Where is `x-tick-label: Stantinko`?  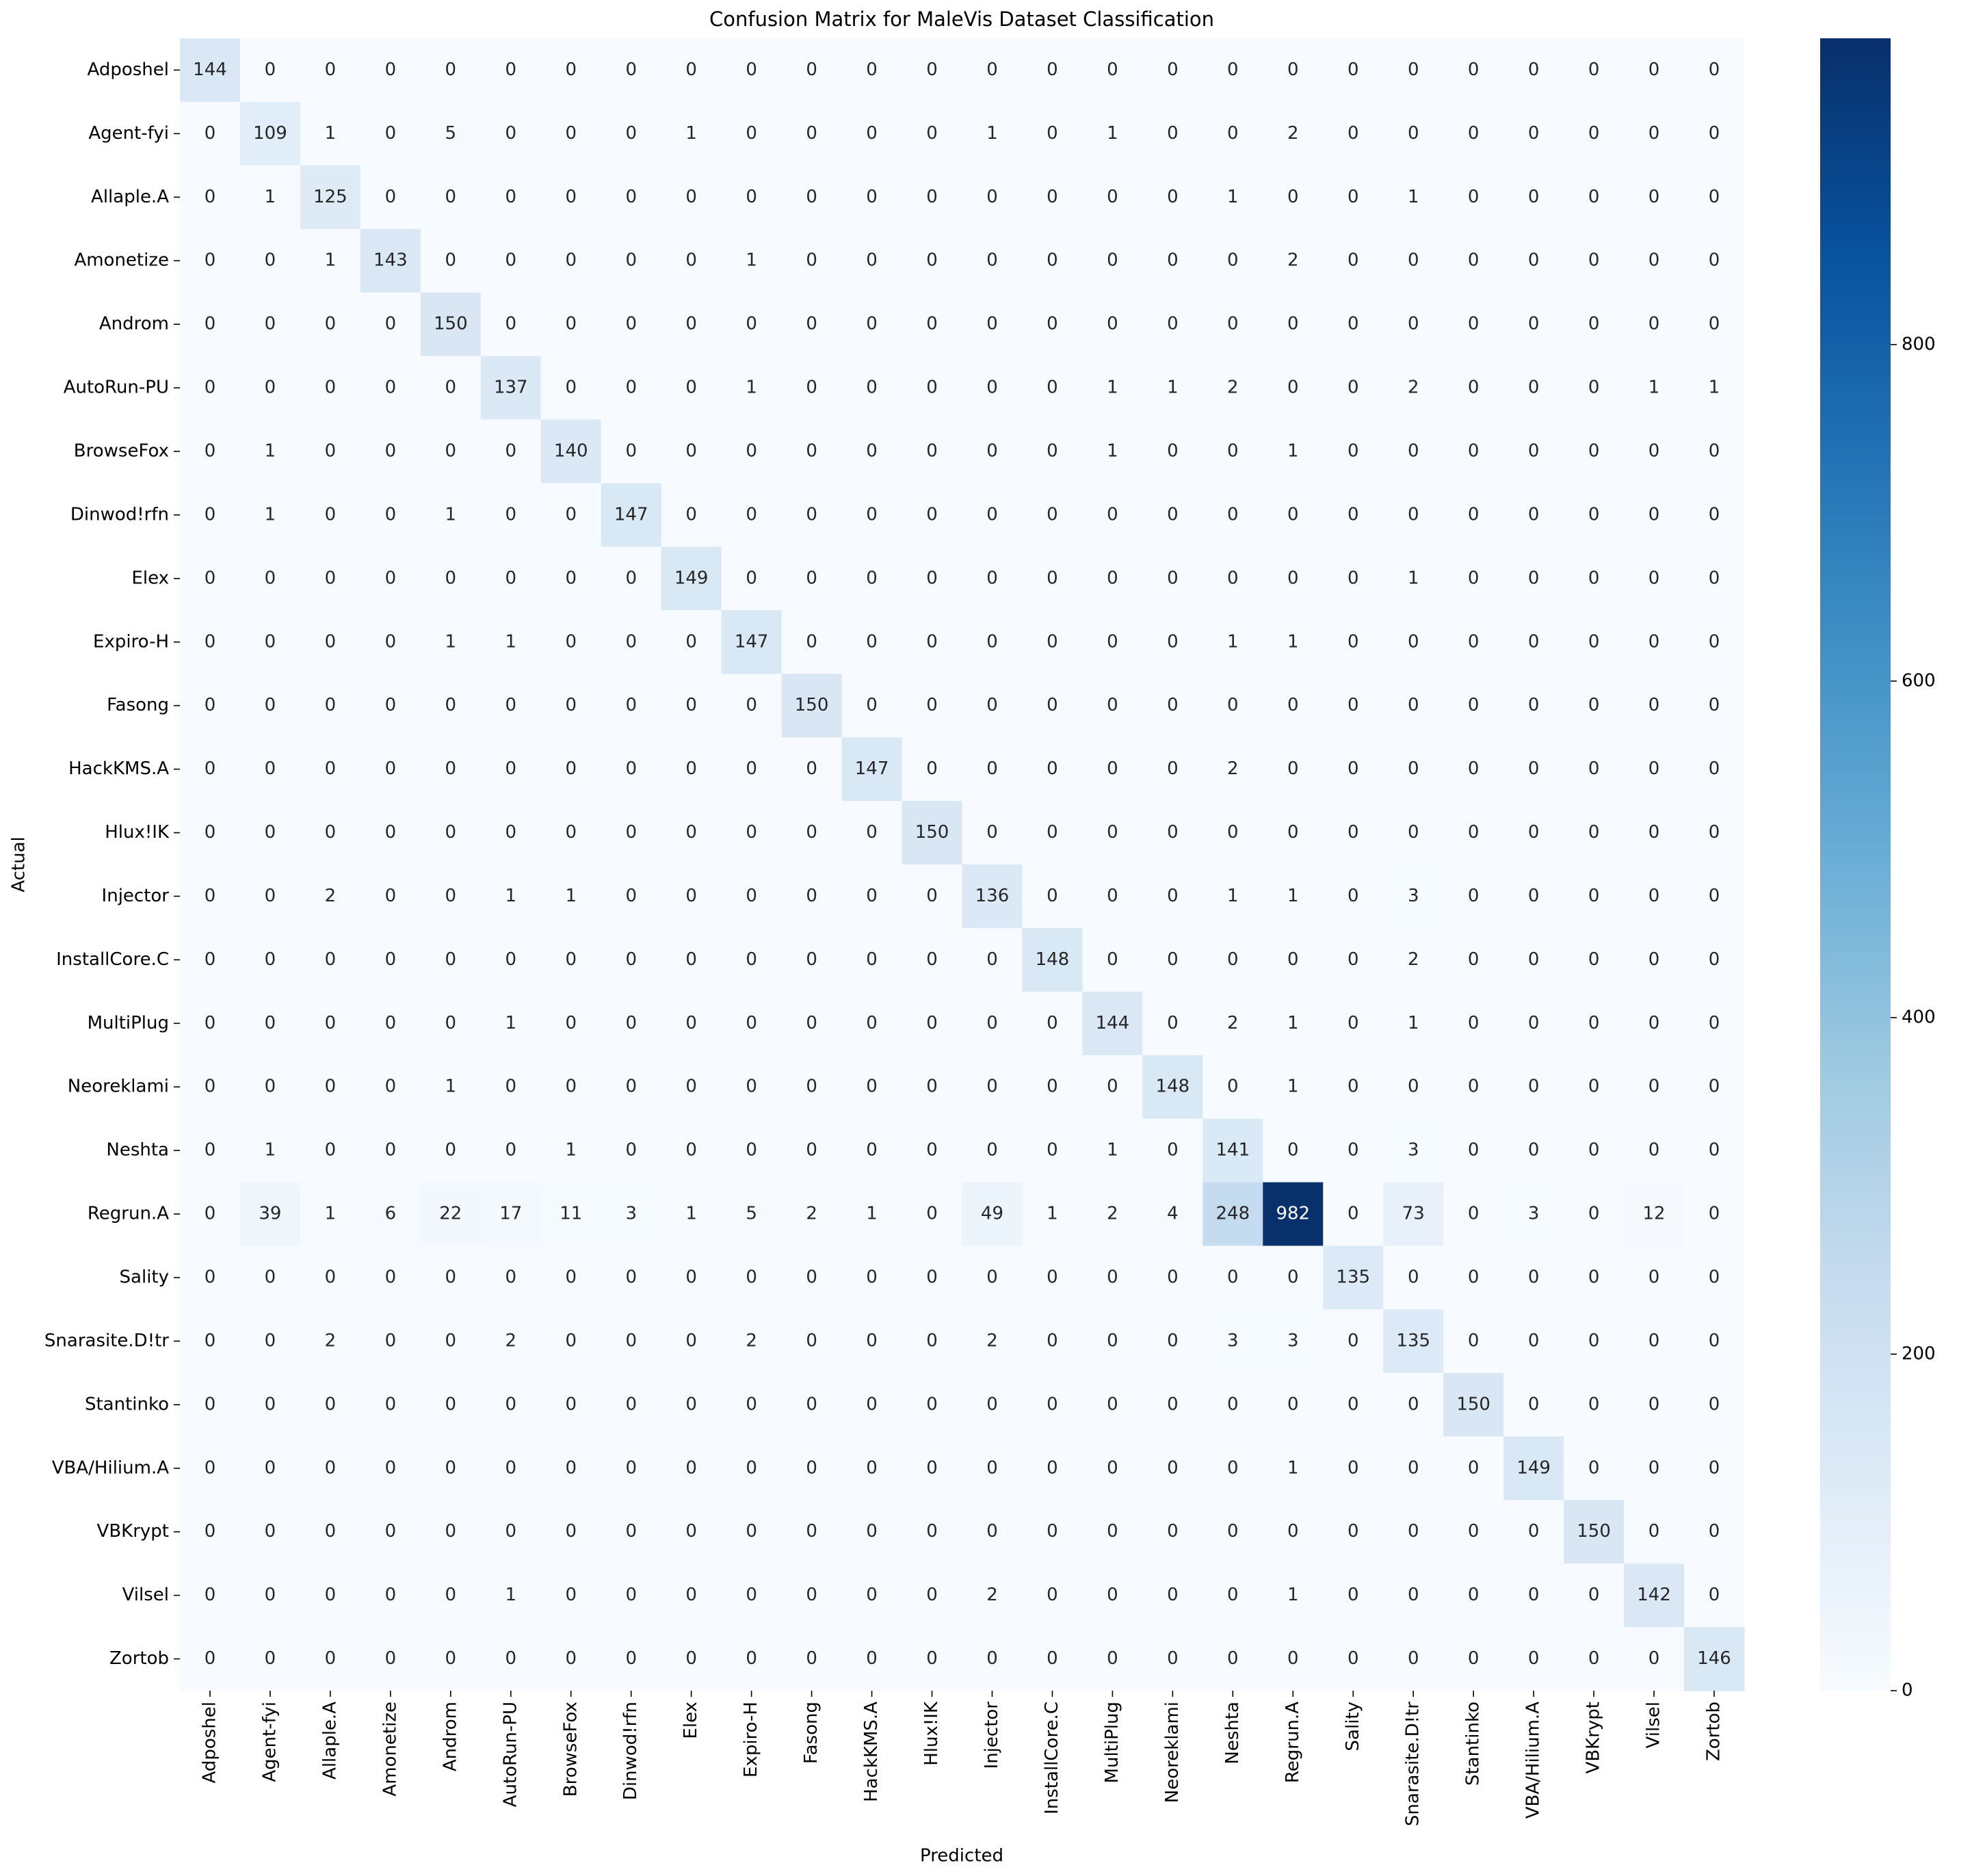
x-tick-label: Stantinko is located at coordinates (1473, 1744).